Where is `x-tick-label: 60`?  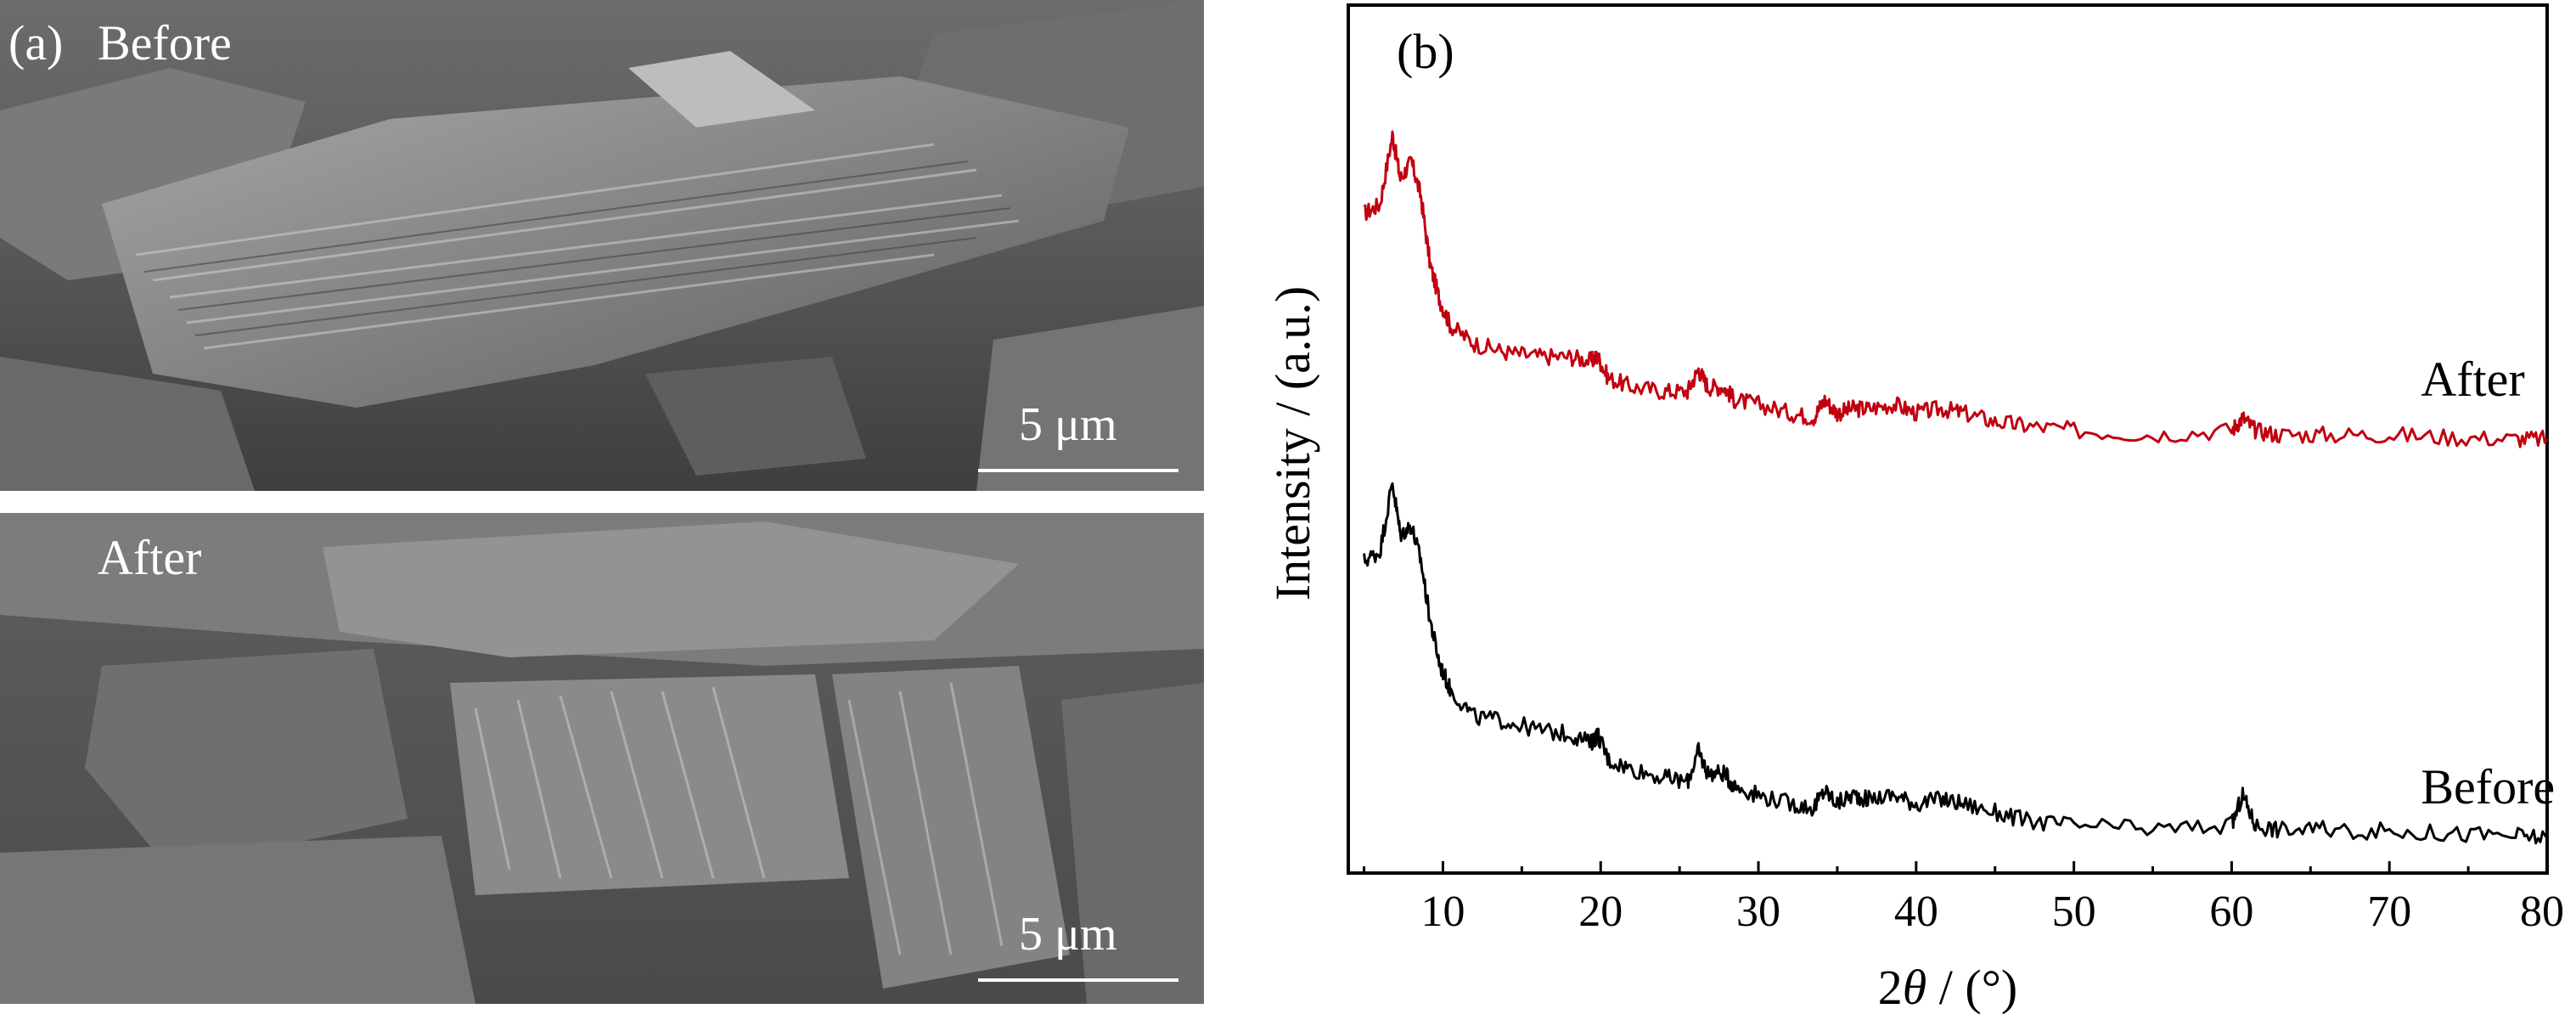
x-tick-label: 60 is located at coordinates (2231, 912).